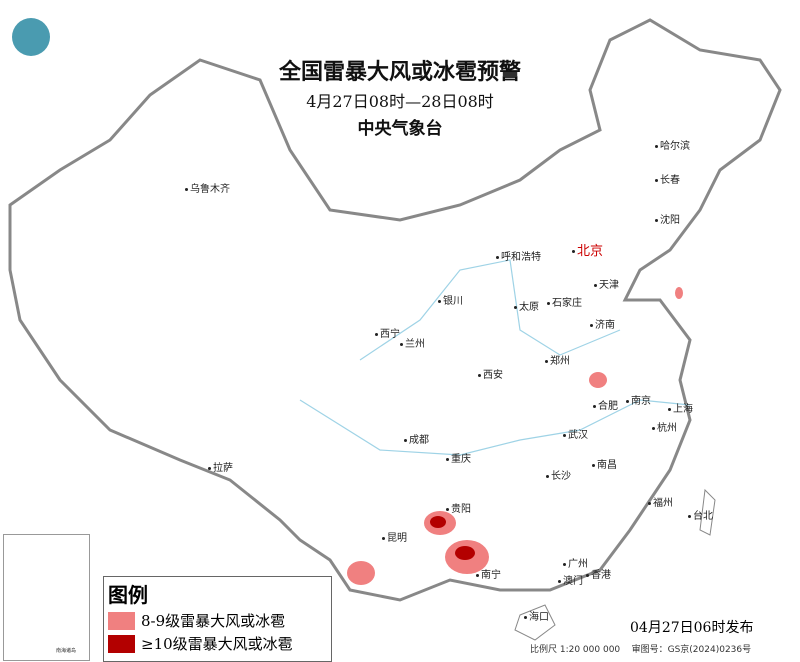 The height and width of the screenshot is (662, 800). I want to click on city-label: 南昌, so click(604, 463).